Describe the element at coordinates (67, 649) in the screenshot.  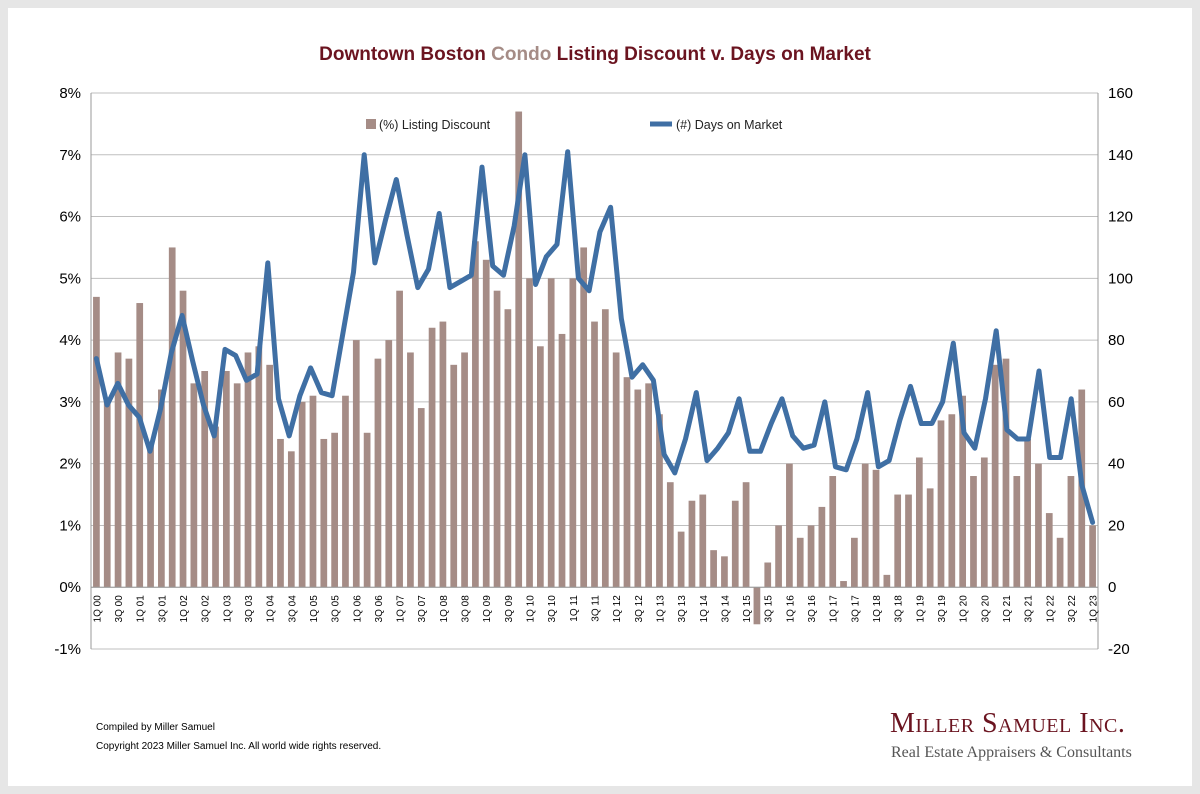
I see `y-left-tick-label: -1%` at that location.